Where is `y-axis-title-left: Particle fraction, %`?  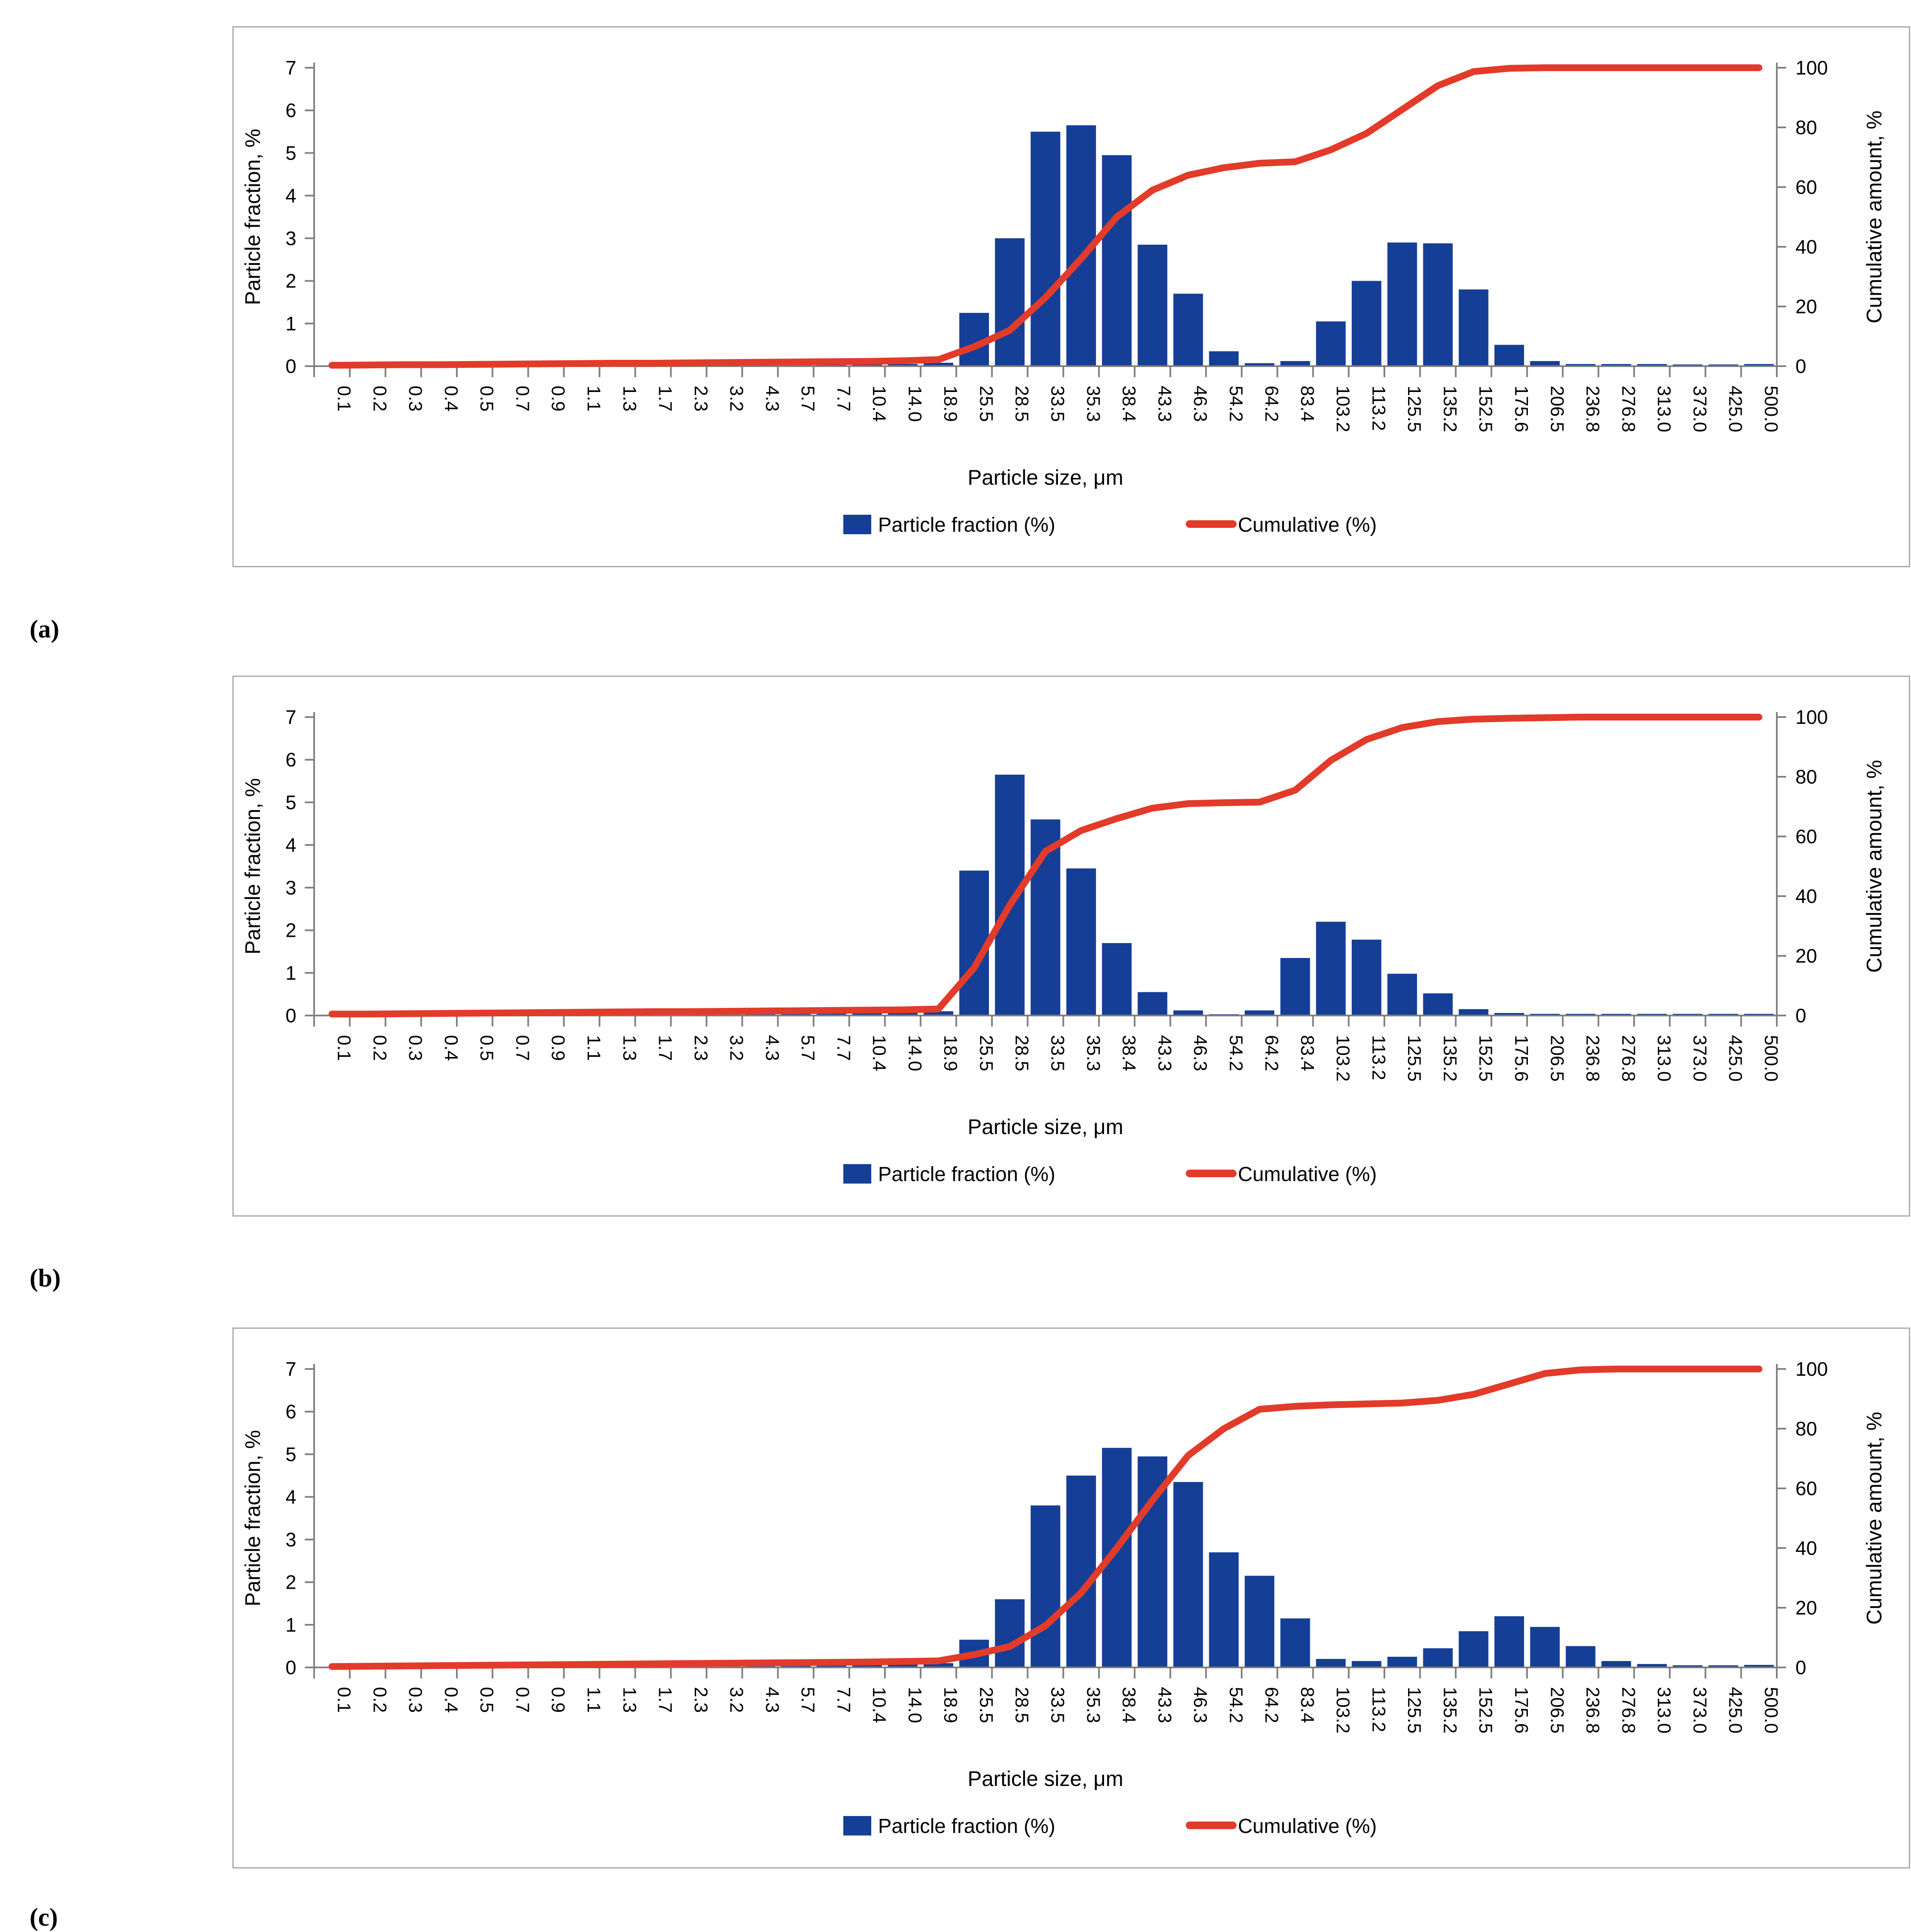
y-axis-title-left: Particle fraction, % is located at coordinates (253, 866).